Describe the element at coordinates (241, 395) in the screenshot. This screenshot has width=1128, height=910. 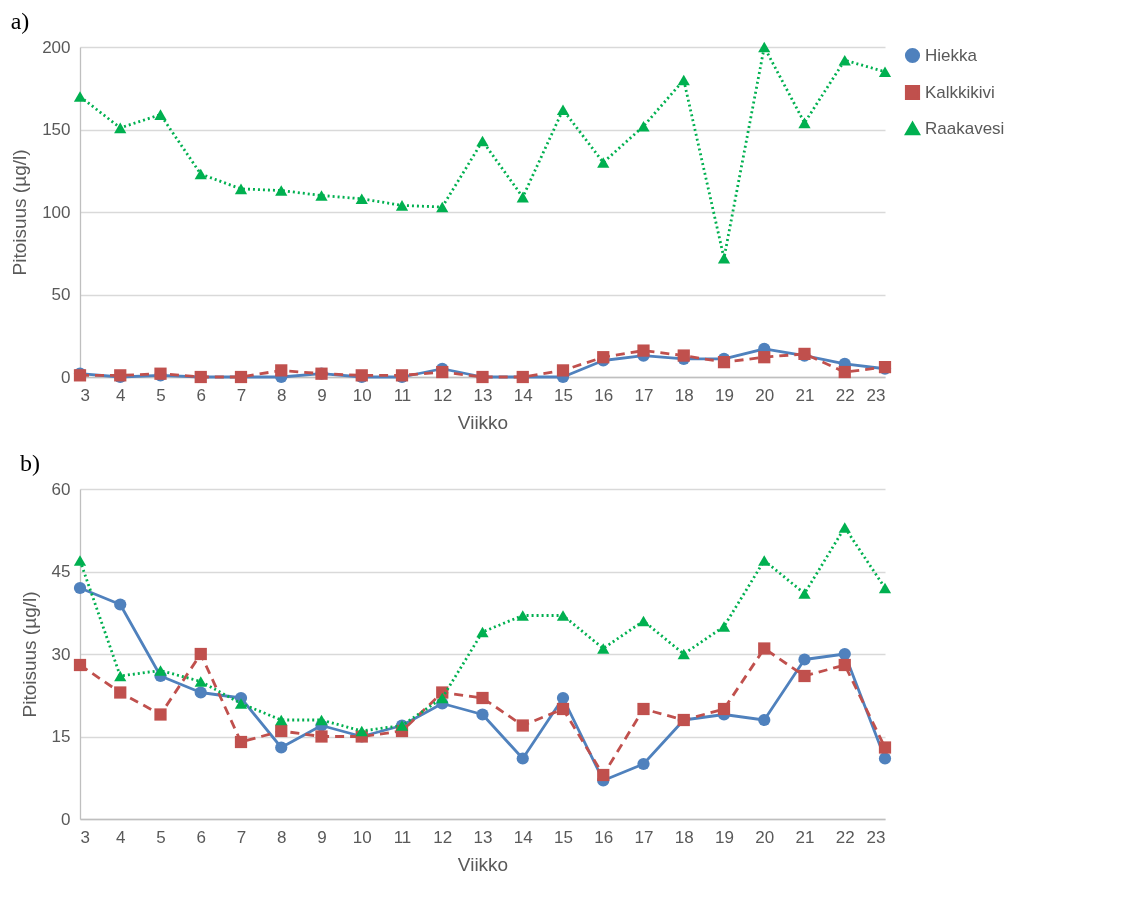
I see `x-tick-label: 7` at that location.